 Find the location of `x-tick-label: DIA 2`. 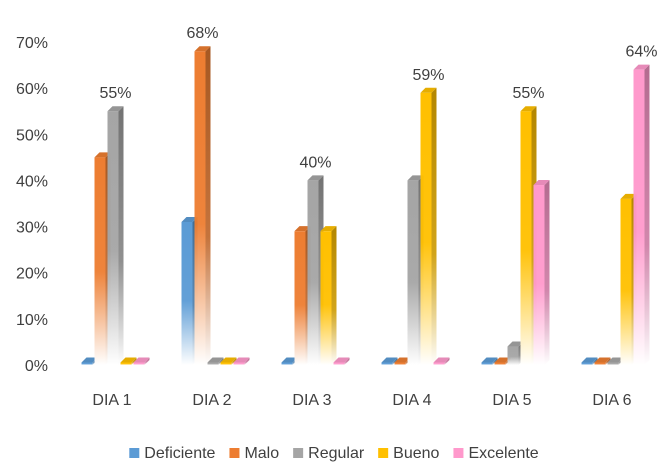

x-tick-label: DIA 2 is located at coordinates (211, 400).